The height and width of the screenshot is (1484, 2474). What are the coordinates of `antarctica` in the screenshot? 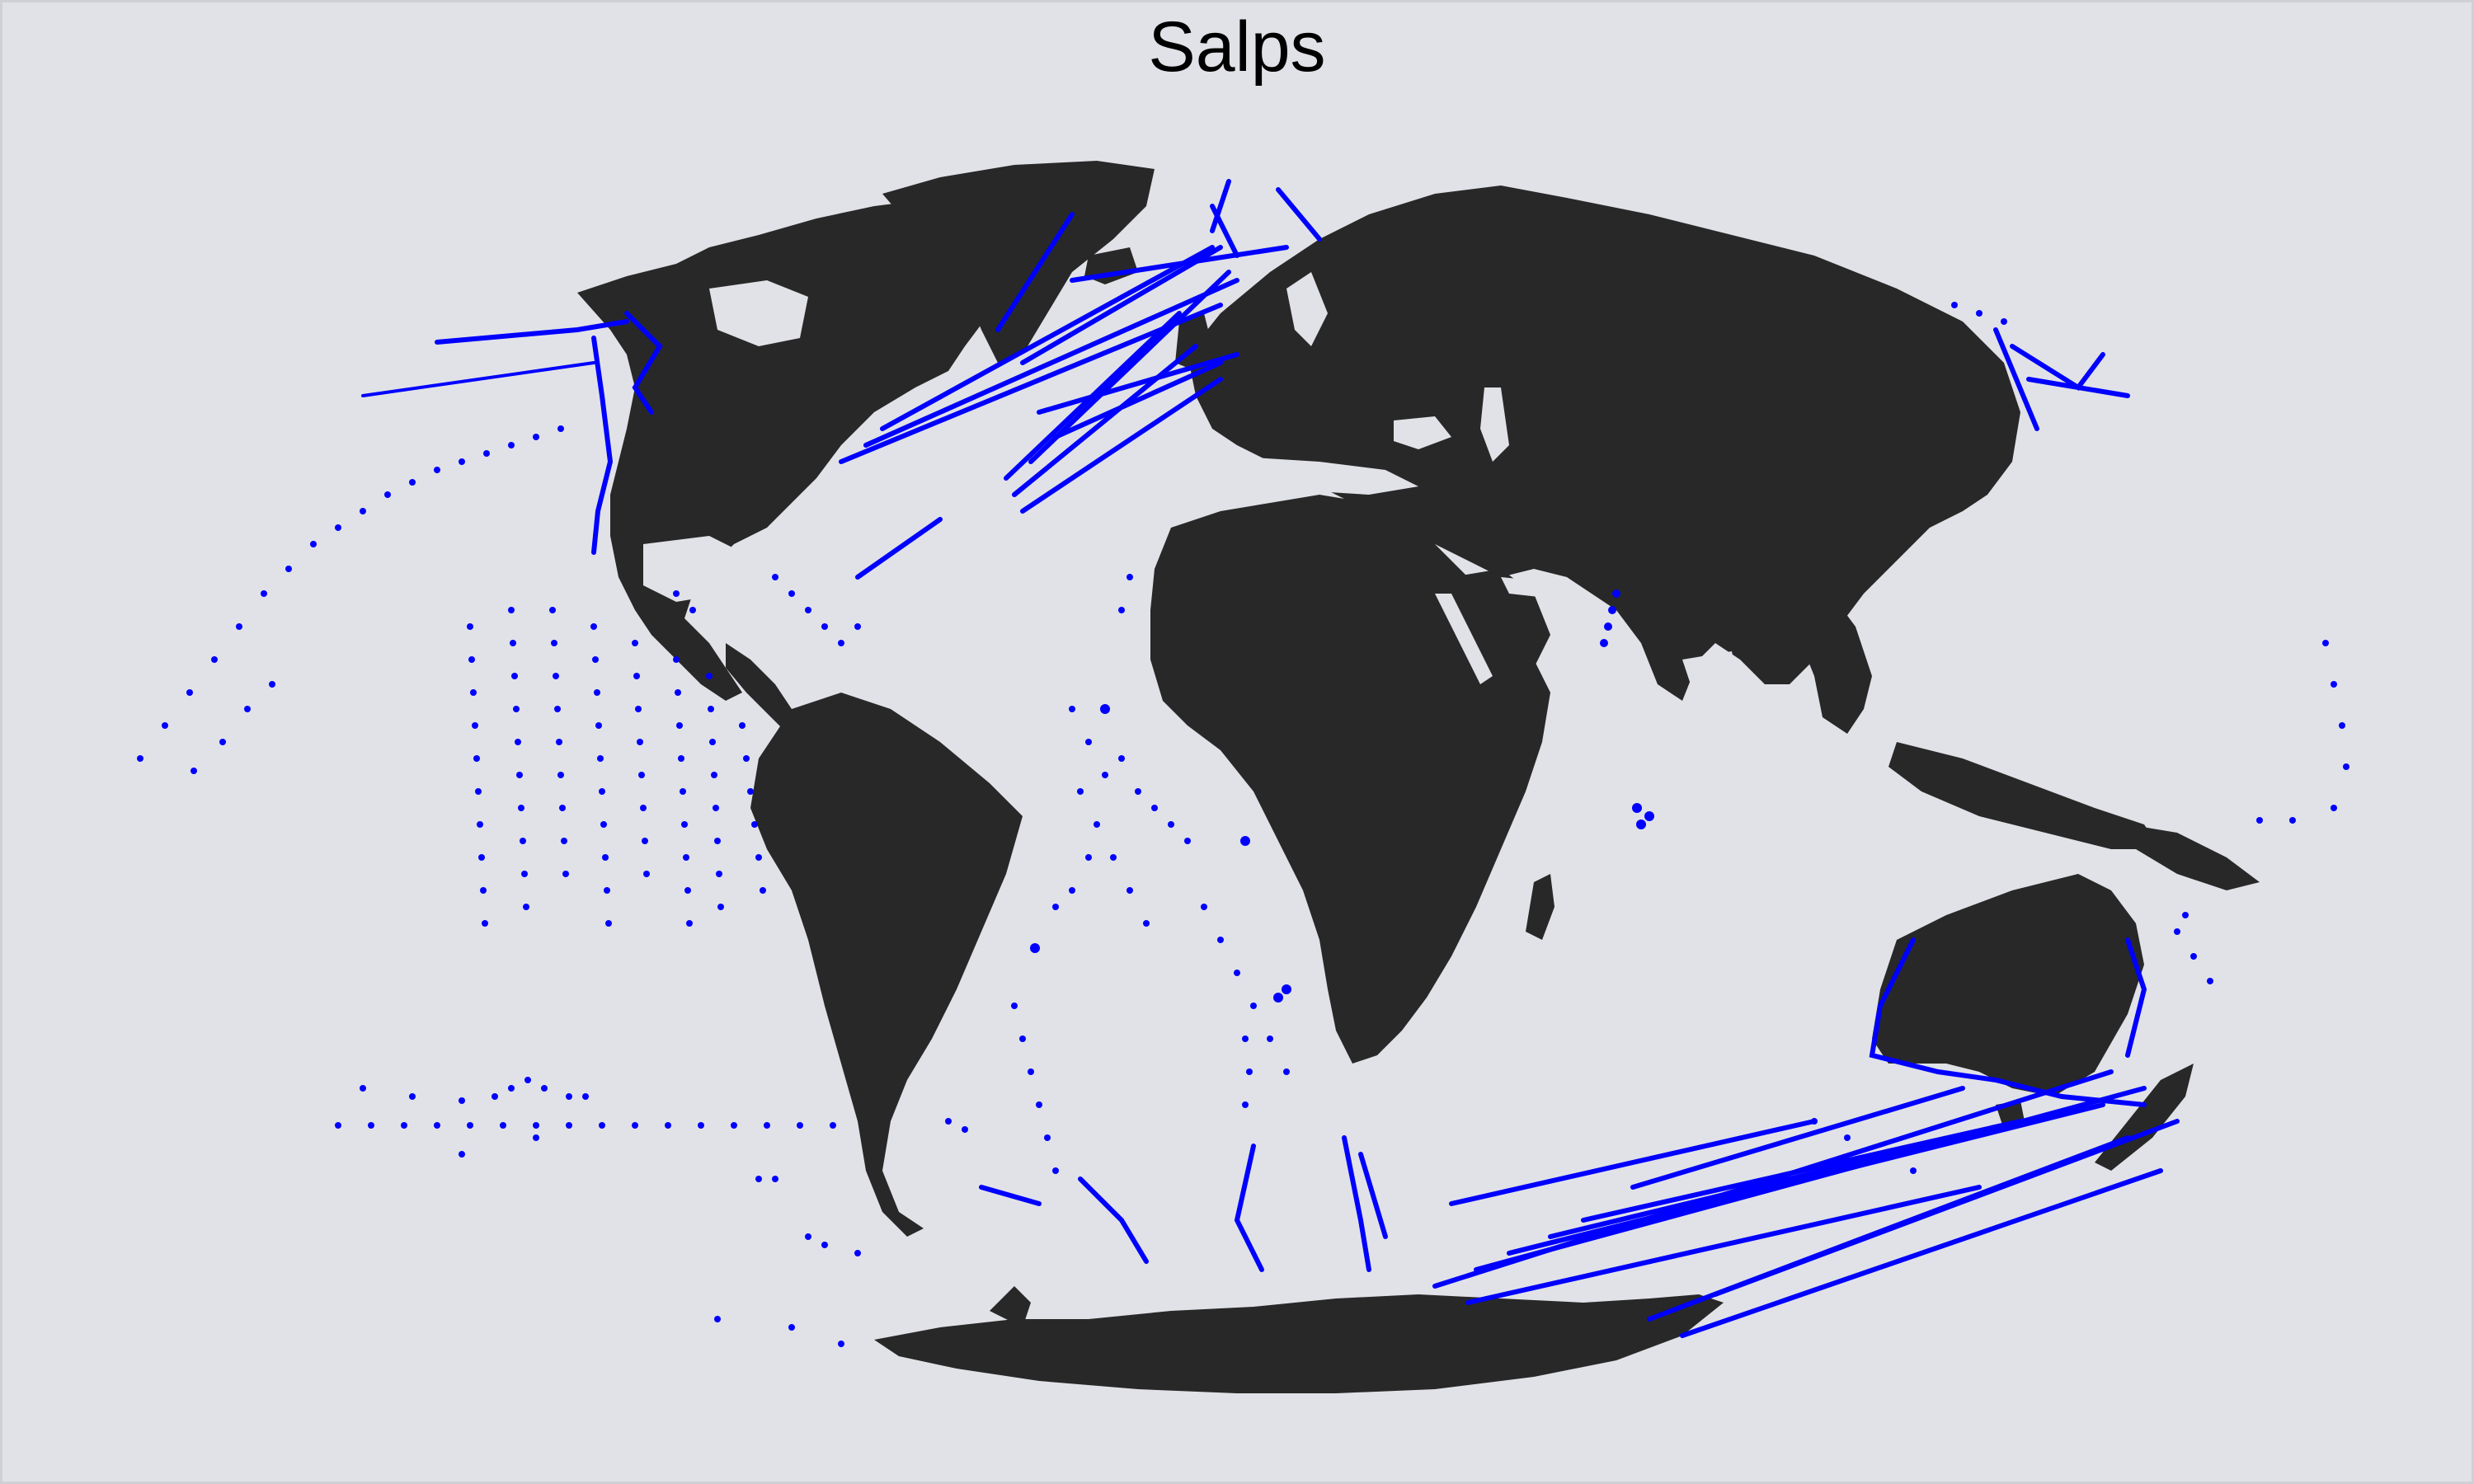 It's located at (1299, 1343).